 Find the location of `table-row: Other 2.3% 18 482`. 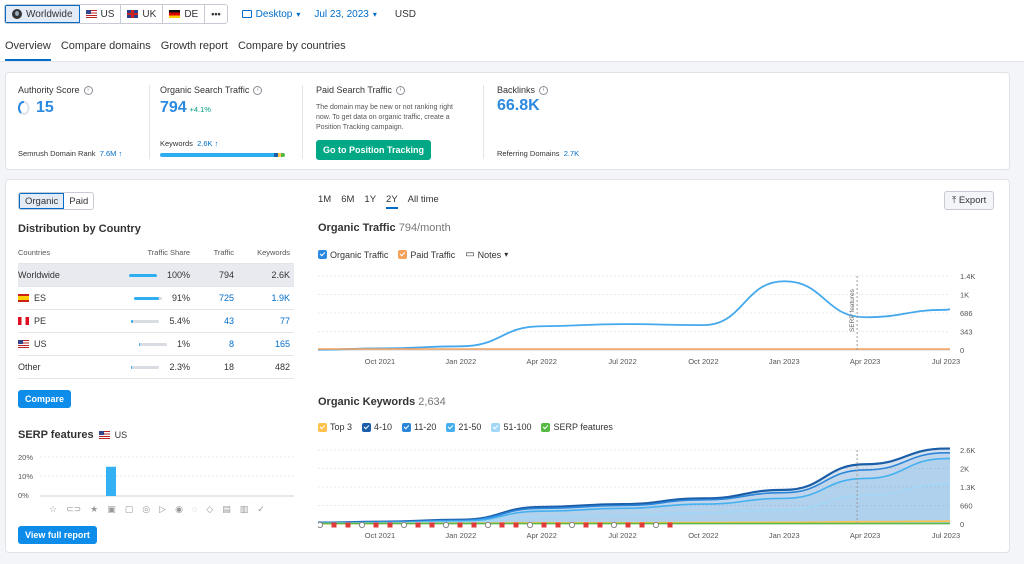

table-row: Other 2.3% 18 482 is located at coordinates (156, 367).